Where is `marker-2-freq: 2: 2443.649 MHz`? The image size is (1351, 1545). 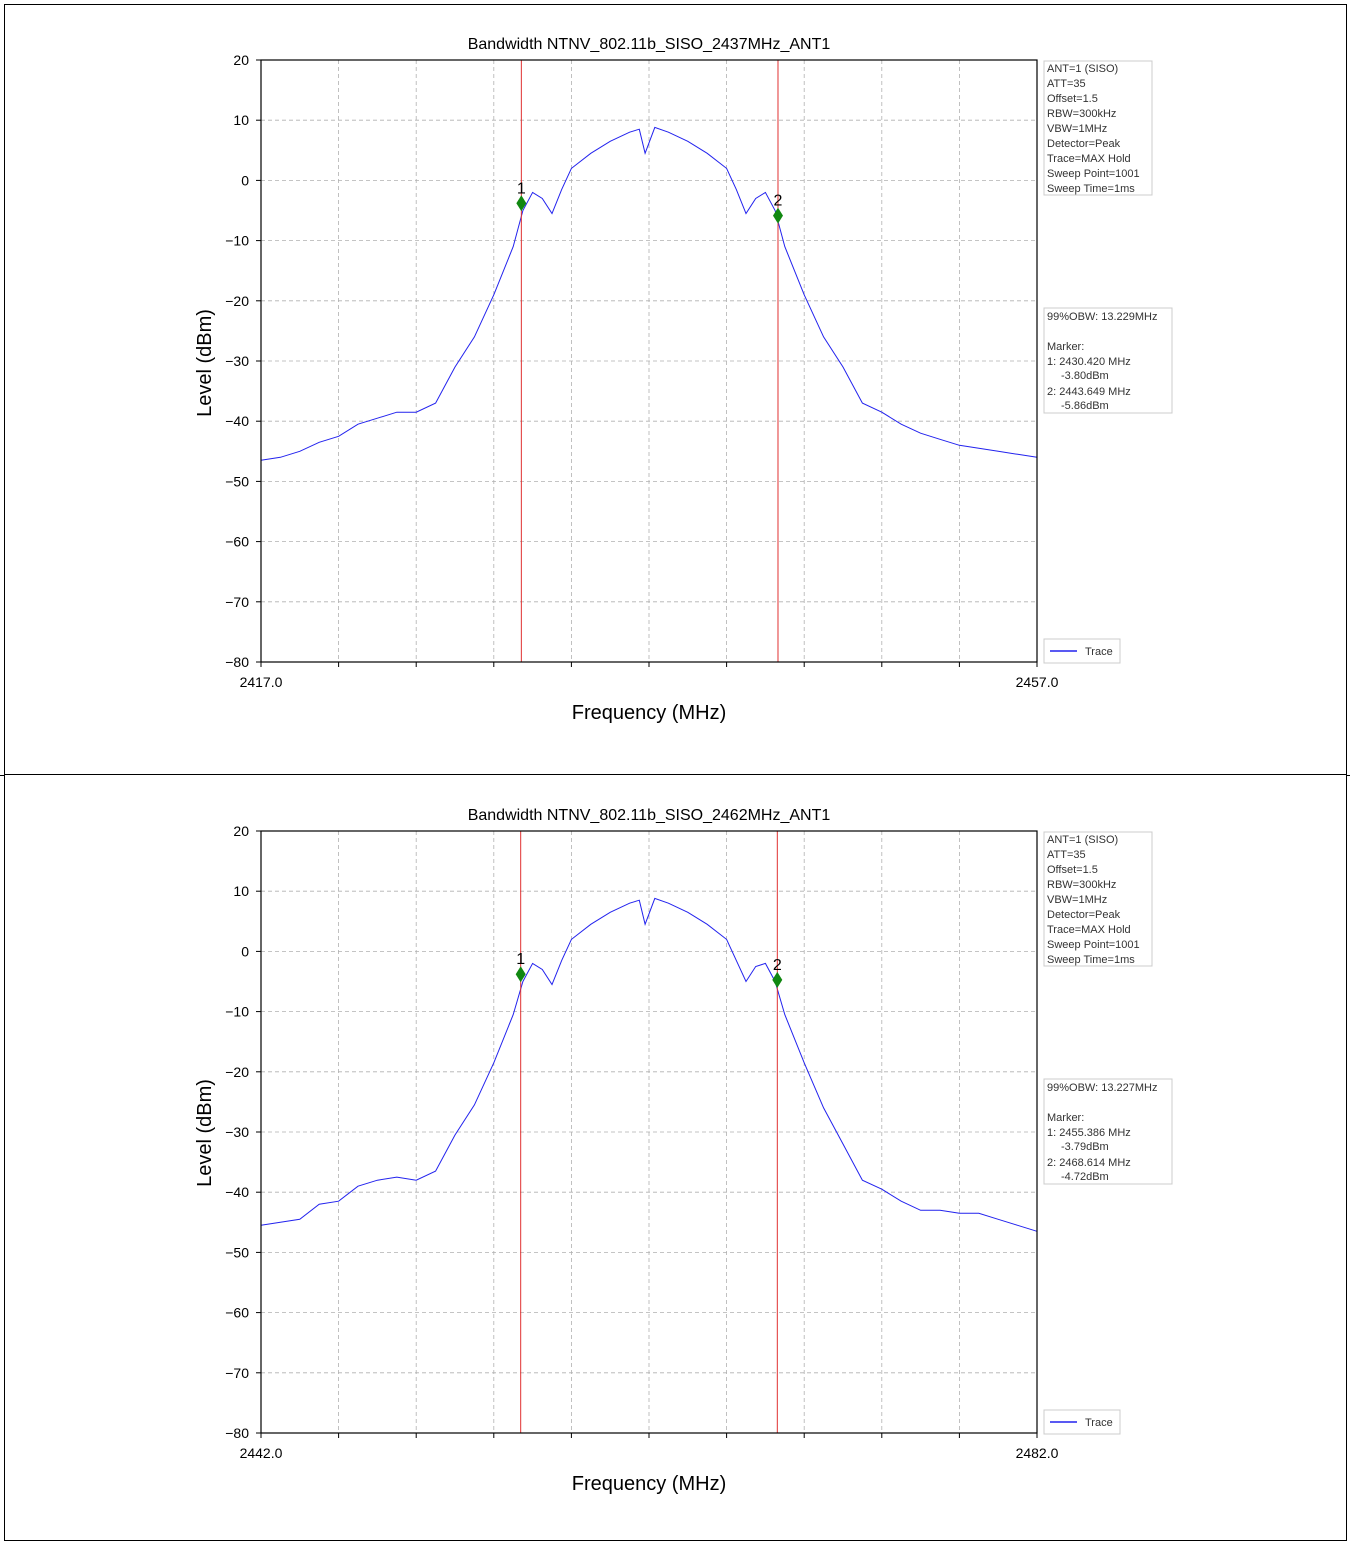
marker-2-freq: 2: 2443.649 MHz is located at coordinates (1089, 392).